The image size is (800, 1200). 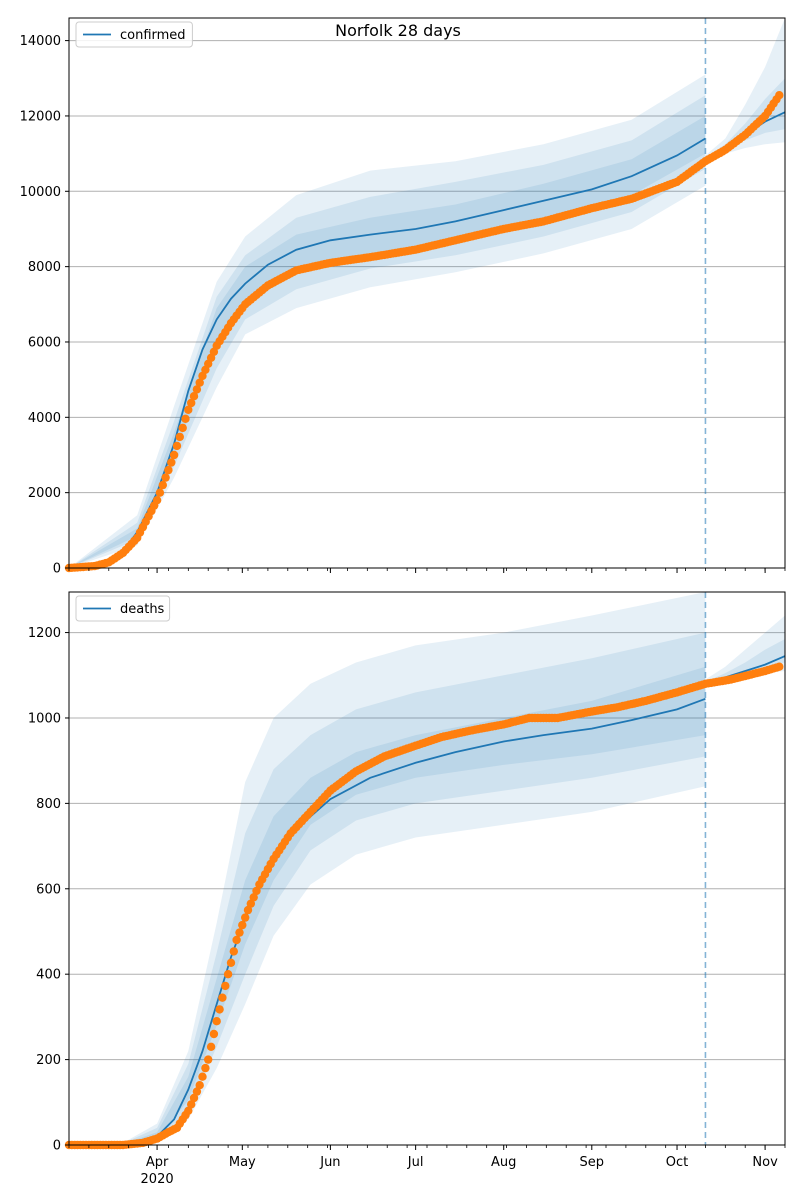 I want to click on figure-title: Norfolk 28 days, so click(x=398, y=30).